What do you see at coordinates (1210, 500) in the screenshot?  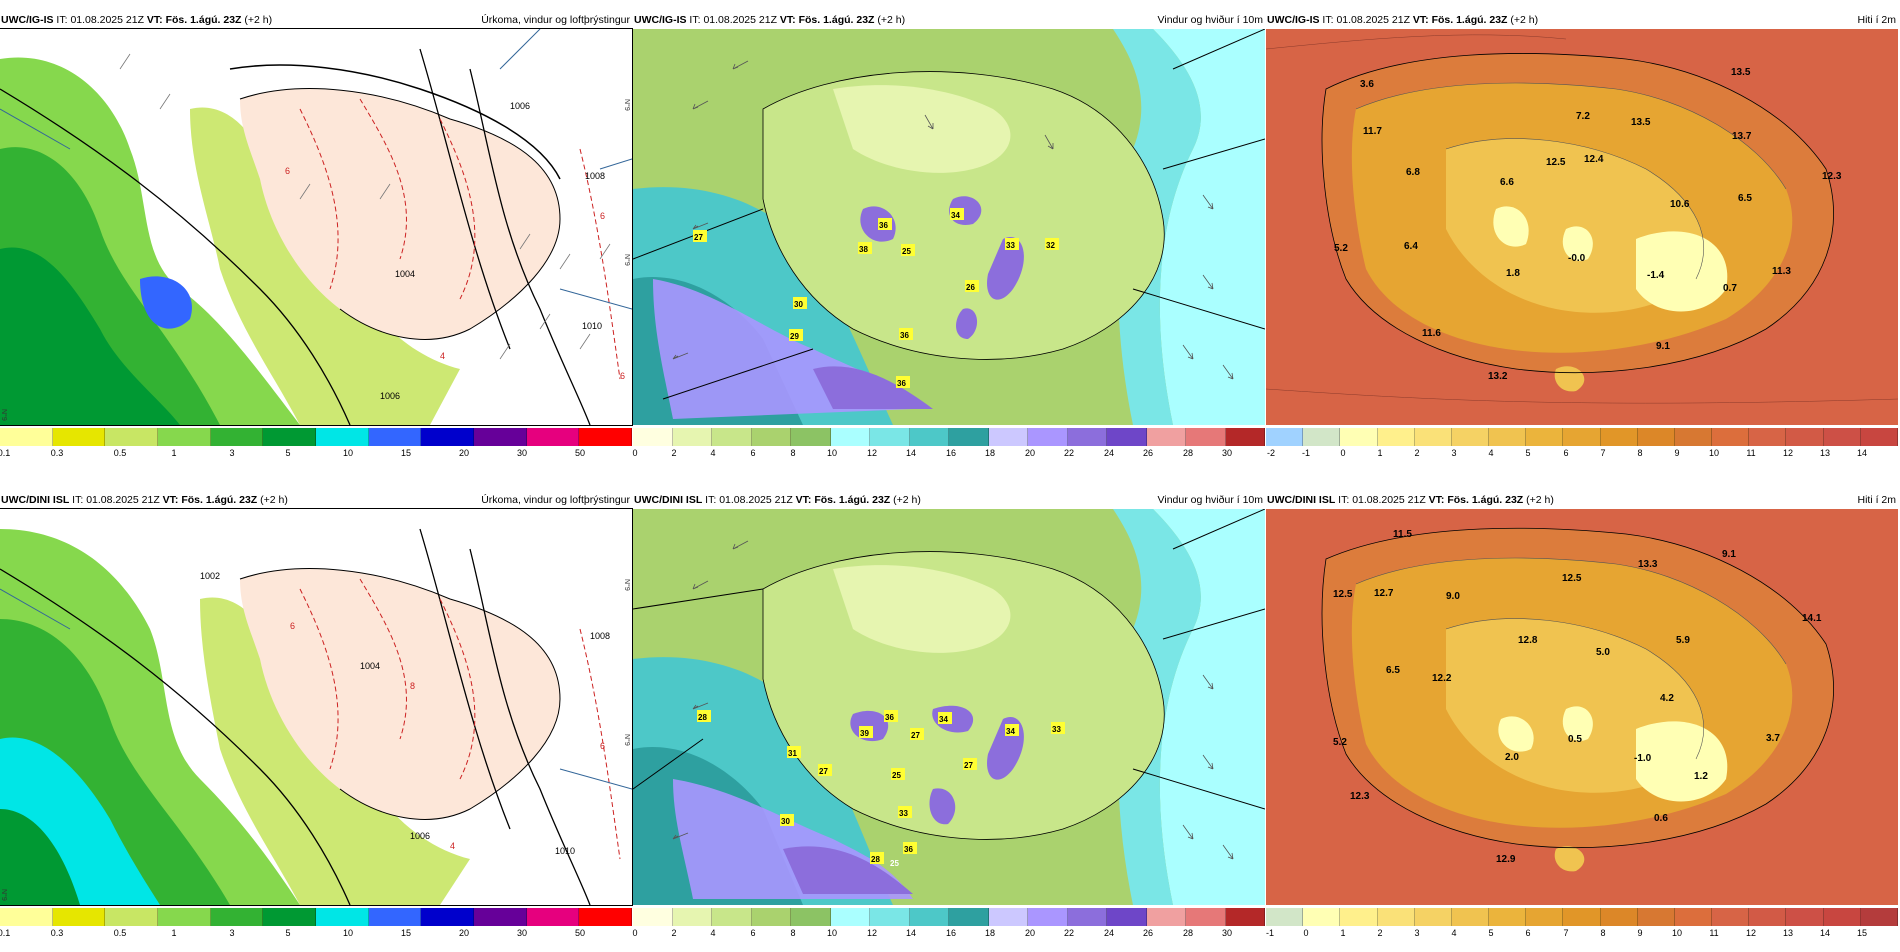 I see `panel-title: Vindur og hviður í 10m` at bounding box center [1210, 500].